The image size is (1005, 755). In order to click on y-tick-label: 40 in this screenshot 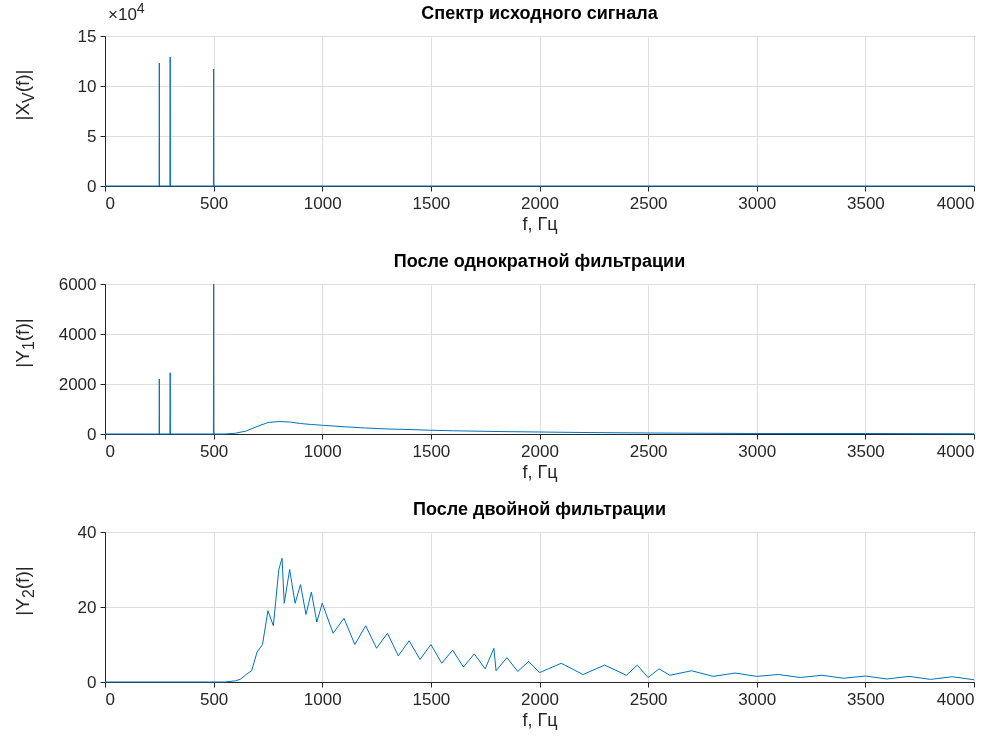, I will do `click(87, 532)`.